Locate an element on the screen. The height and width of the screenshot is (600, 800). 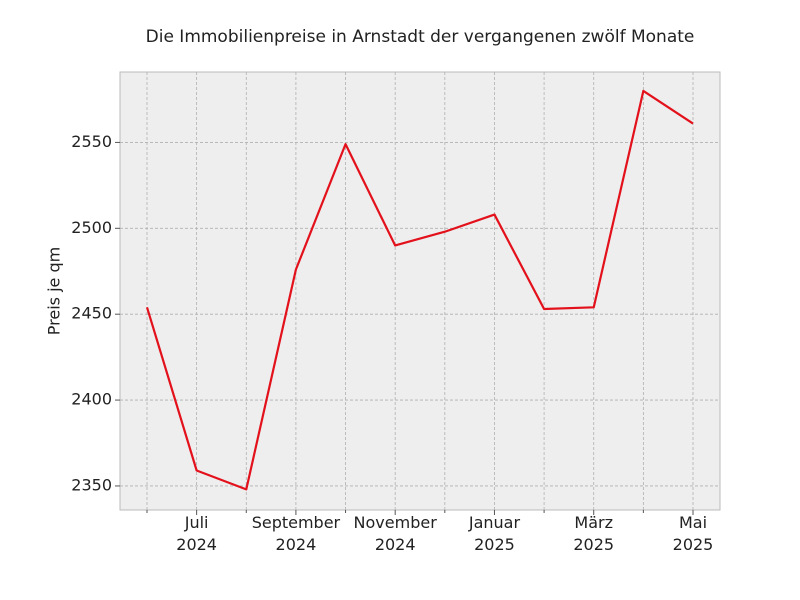
y-axis-label: Preis je qm is located at coordinates (54, 291).